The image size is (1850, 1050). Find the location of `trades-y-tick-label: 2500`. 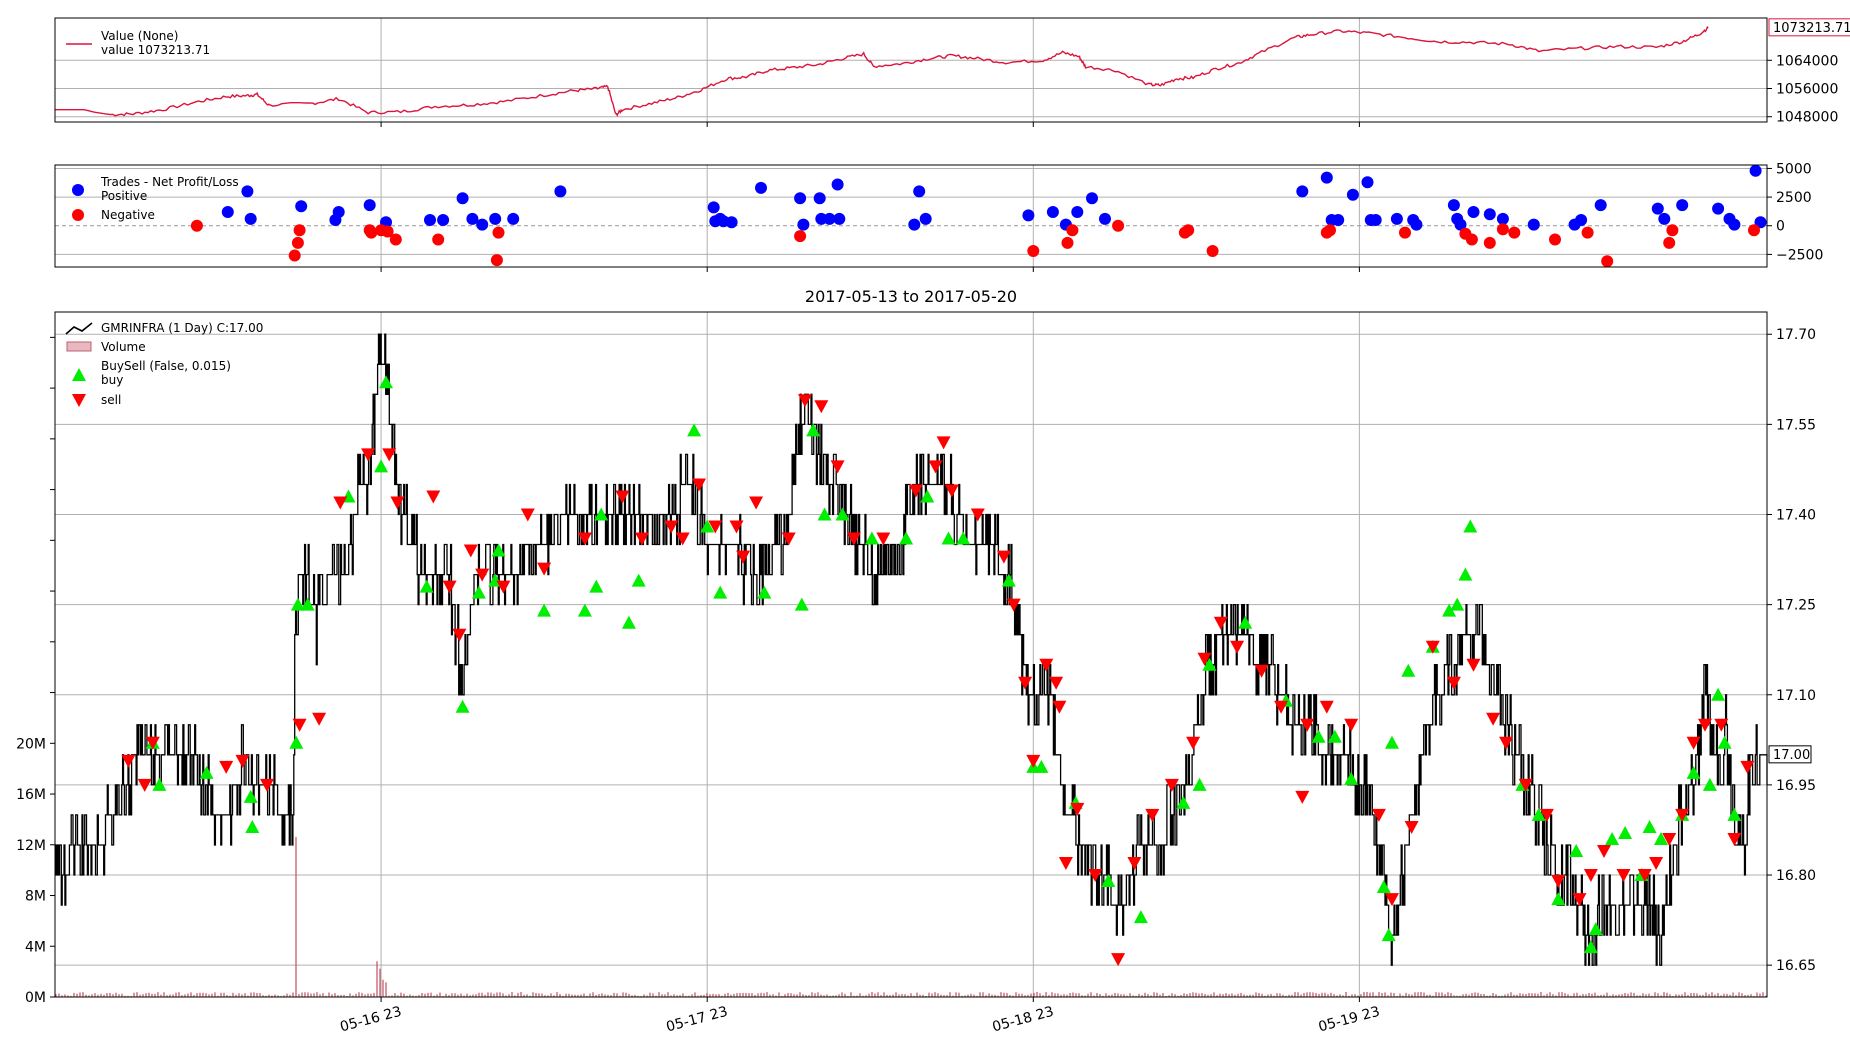

trades-y-tick-label: 2500 is located at coordinates (1794, 198).